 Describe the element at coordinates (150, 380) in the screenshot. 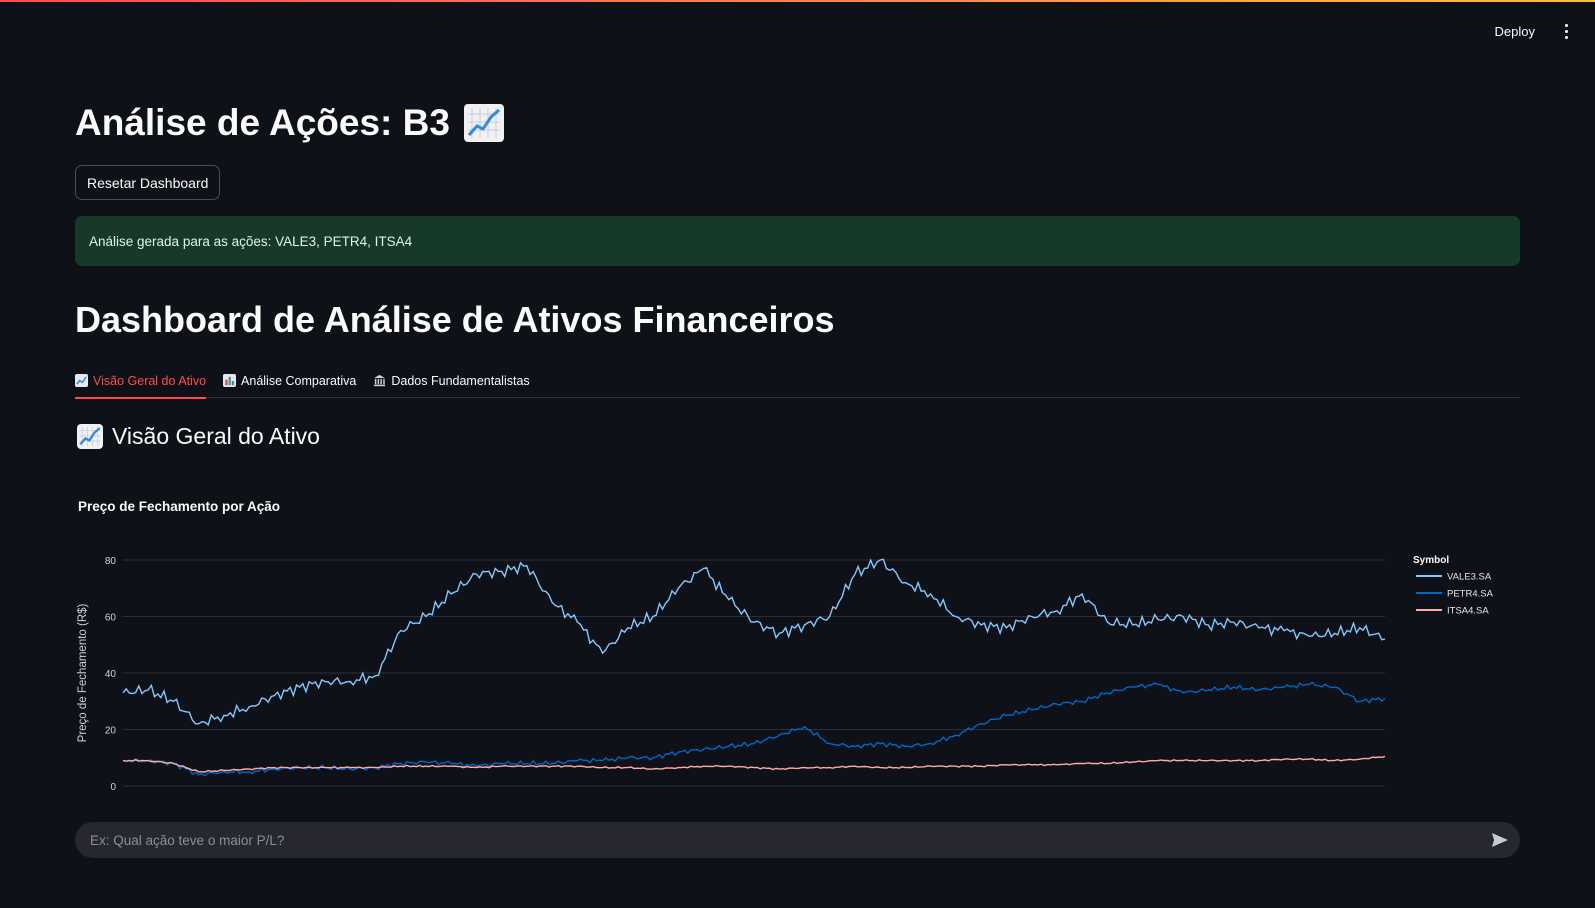

I see `tab-label: Visão Geral do Ativo` at that location.